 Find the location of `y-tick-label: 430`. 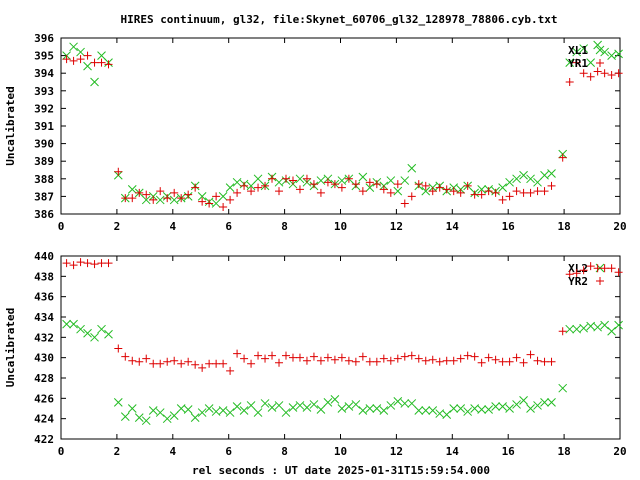

y-tick-label: 430 is located at coordinates (44, 358).